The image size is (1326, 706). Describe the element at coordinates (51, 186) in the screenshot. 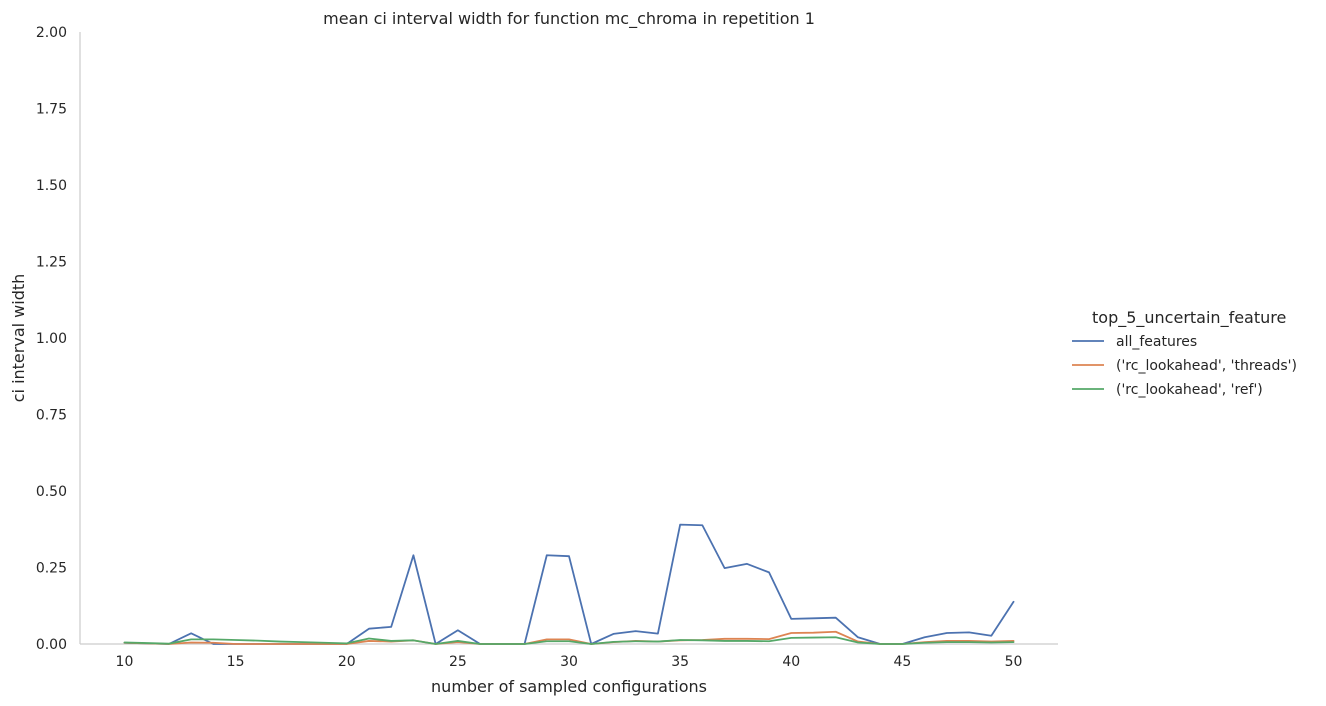

I see `y-tick-label: 1.50` at that location.